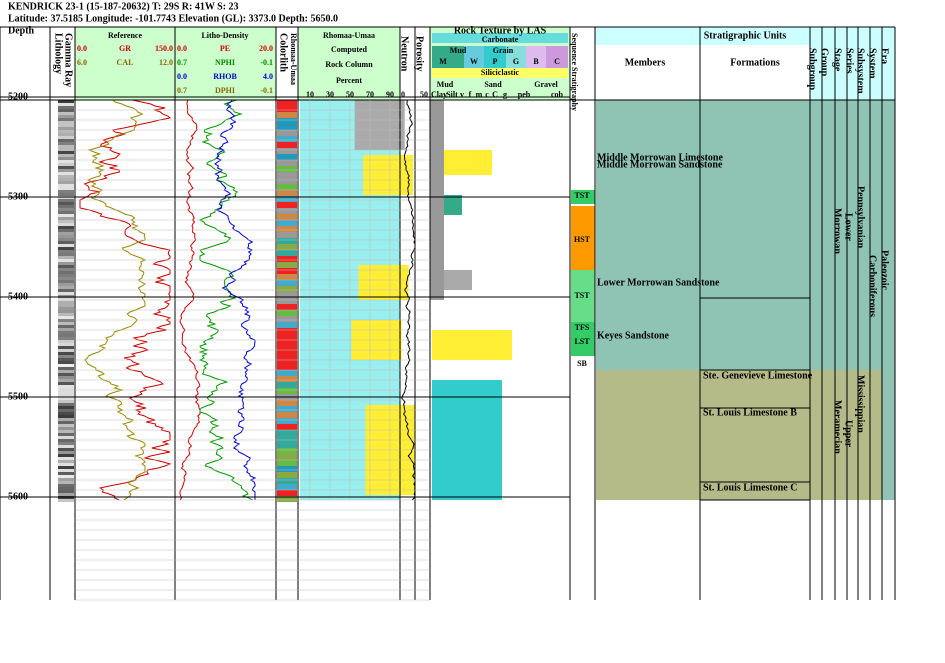 The image size is (945, 663). Describe the element at coordinates (18, 196) in the screenshot. I see `depth-label: 5300` at that location.